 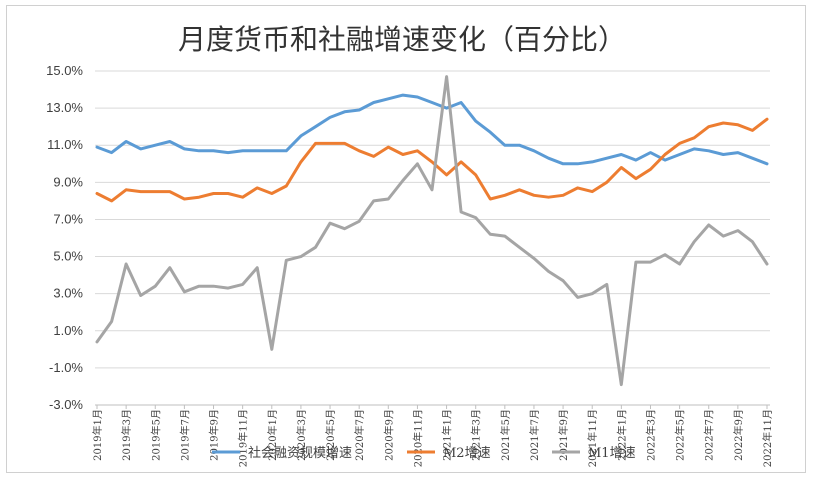 I want to click on y-tick-label: -3.0%, so click(x=66, y=404).